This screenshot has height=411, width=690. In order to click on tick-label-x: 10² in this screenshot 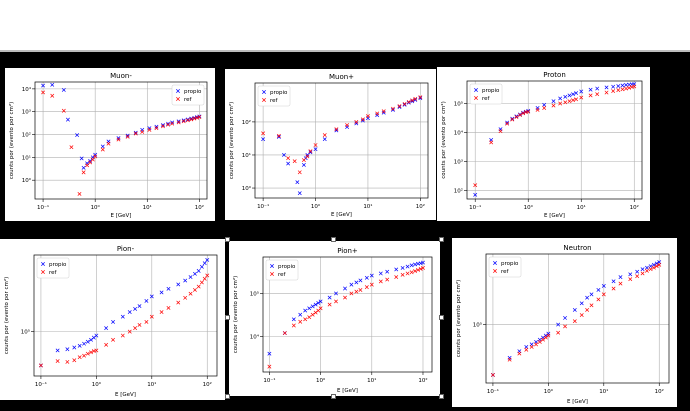, I will do `click(199, 207)`.